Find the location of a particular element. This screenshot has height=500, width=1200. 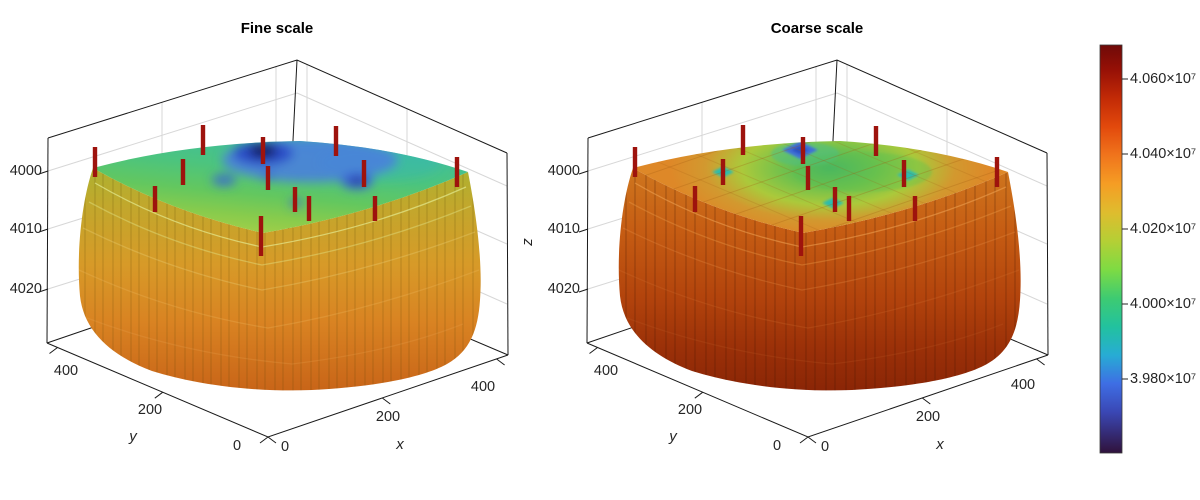

fine-ytick-400: 400 is located at coordinates (66, 371).